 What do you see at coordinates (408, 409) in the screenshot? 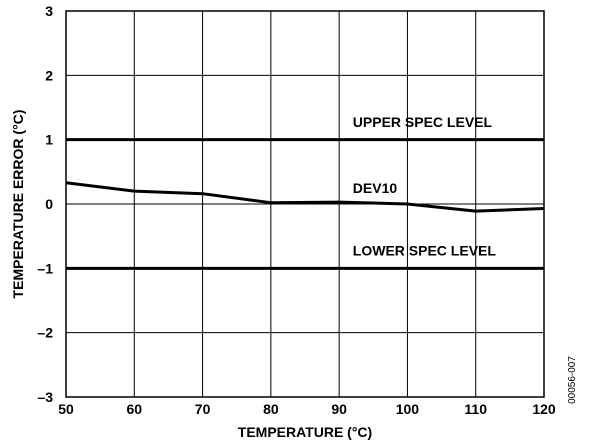
I see `x-tick-label: 100` at bounding box center [408, 409].